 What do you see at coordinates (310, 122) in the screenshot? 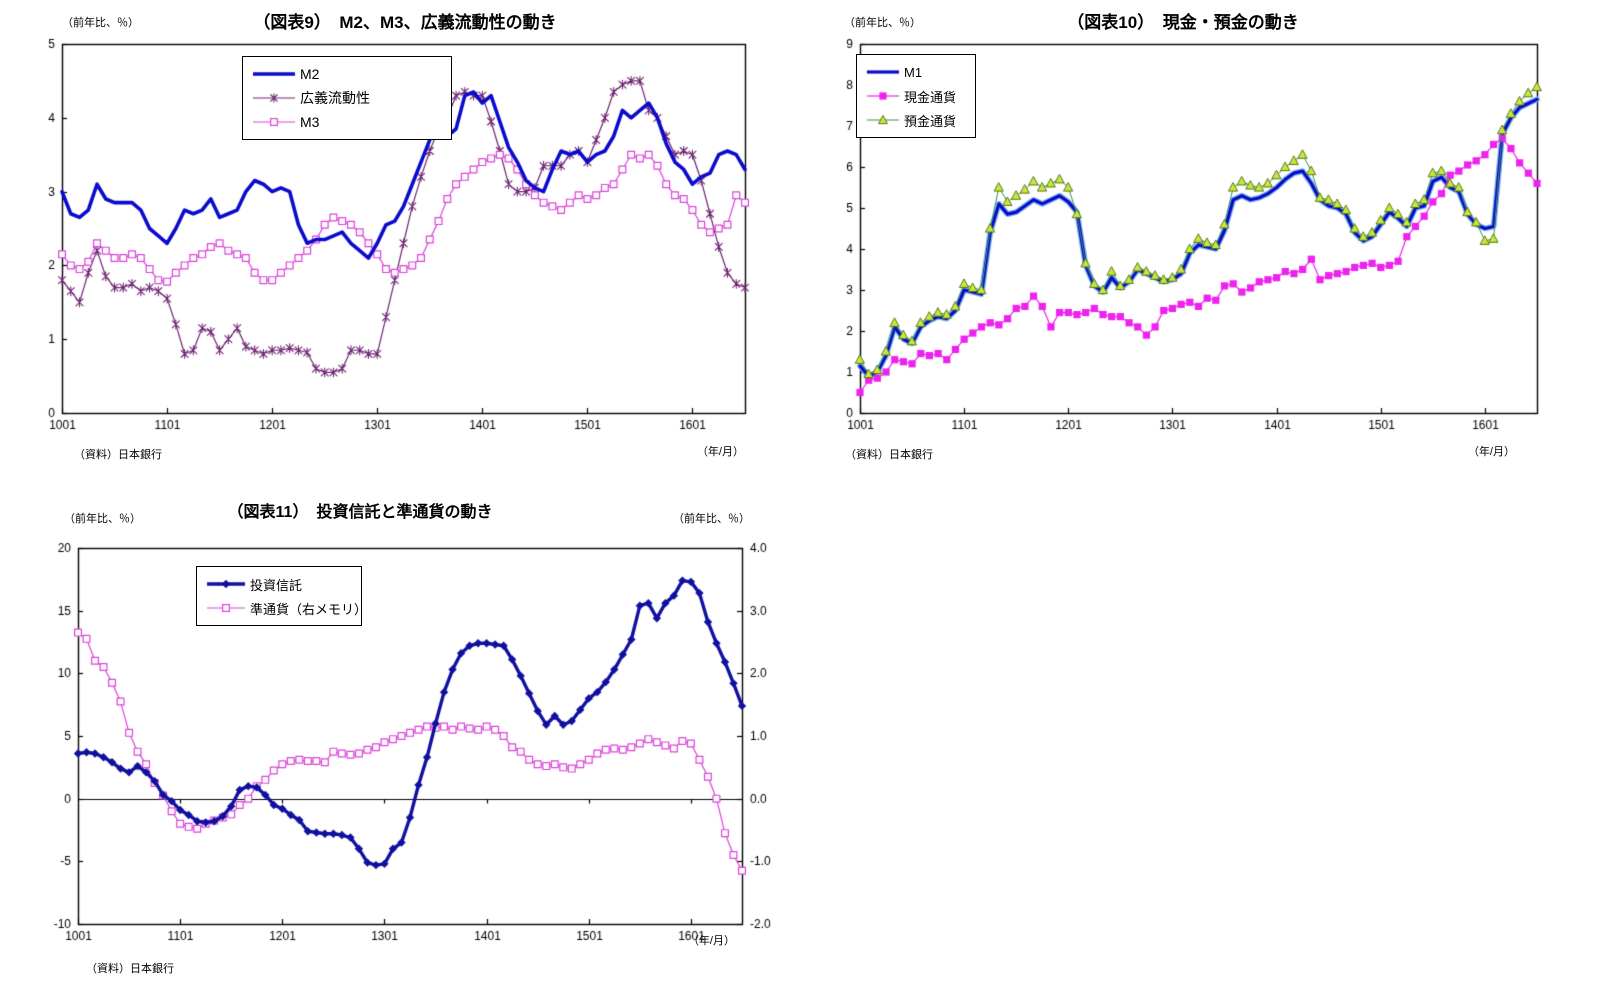
I see `legend-label: M3` at bounding box center [310, 122].